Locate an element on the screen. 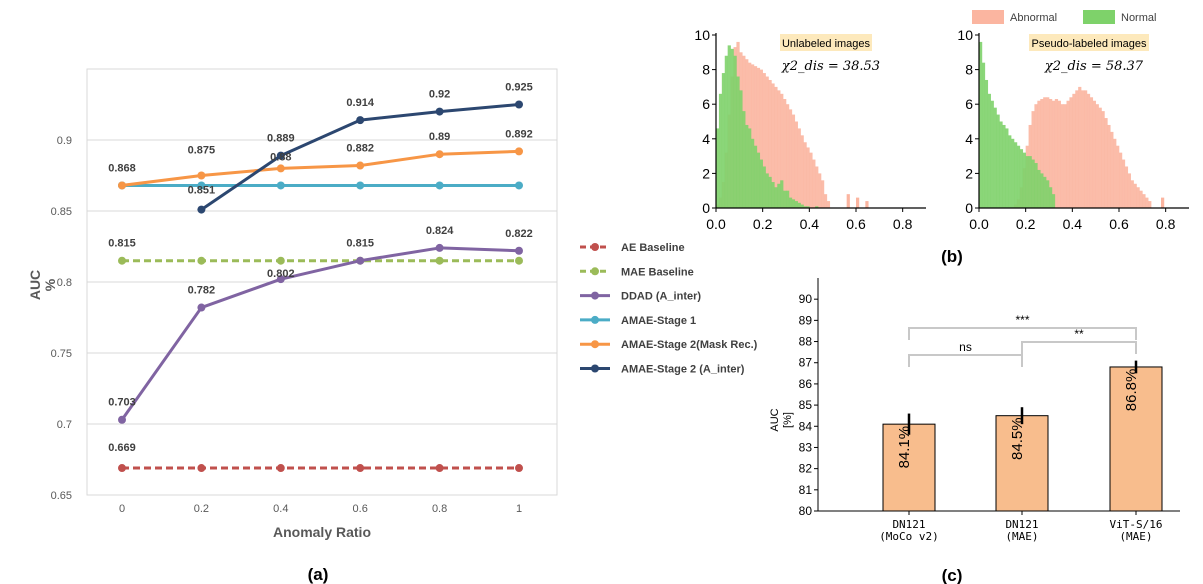  data-point-mae is located at coordinates (280, 260).